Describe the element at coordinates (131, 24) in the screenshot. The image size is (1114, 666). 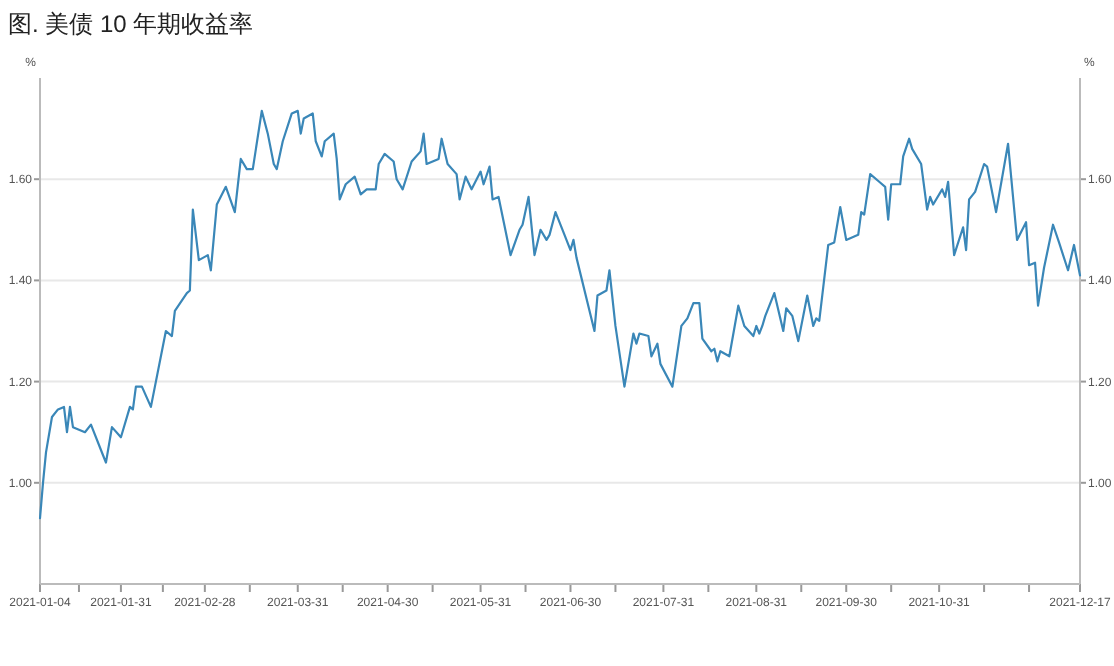
I see `title: 图. 美债 10 年期收益率` at that location.